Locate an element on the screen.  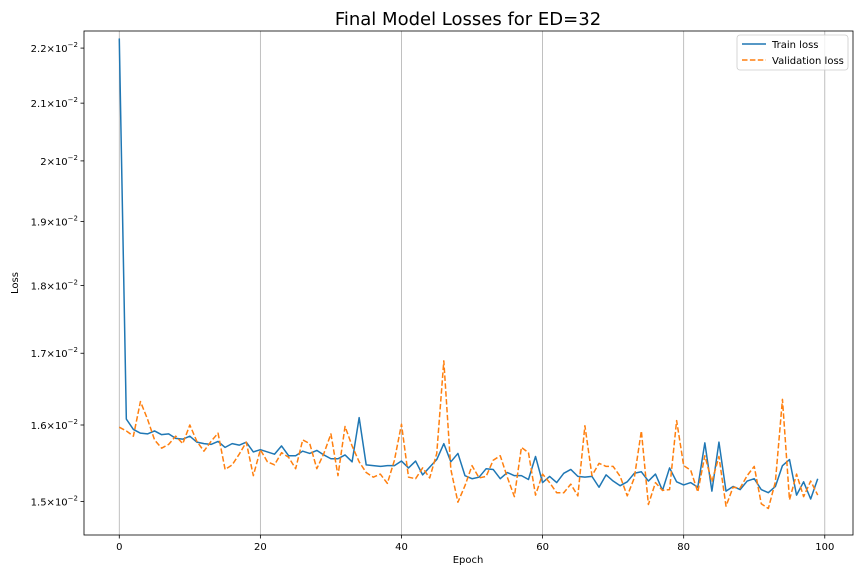
chart-title: Final Model Losses for ED=32 is located at coordinates (468, 19).